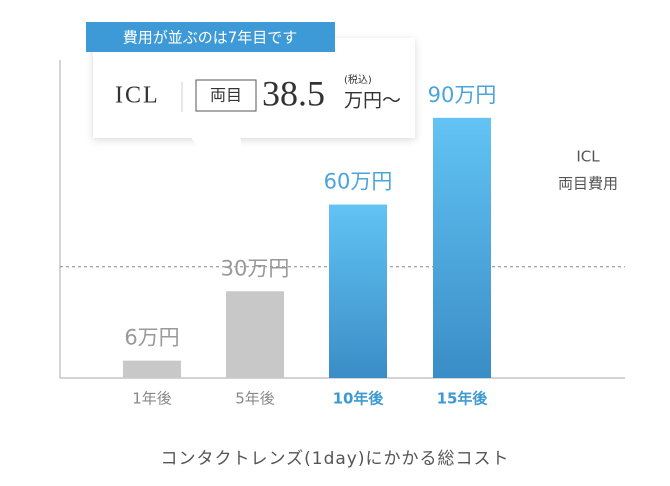 This screenshot has height=486, width=670. What do you see at coordinates (588, 184) in the screenshot?
I see `reference-label: 両目費用` at bounding box center [588, 184].